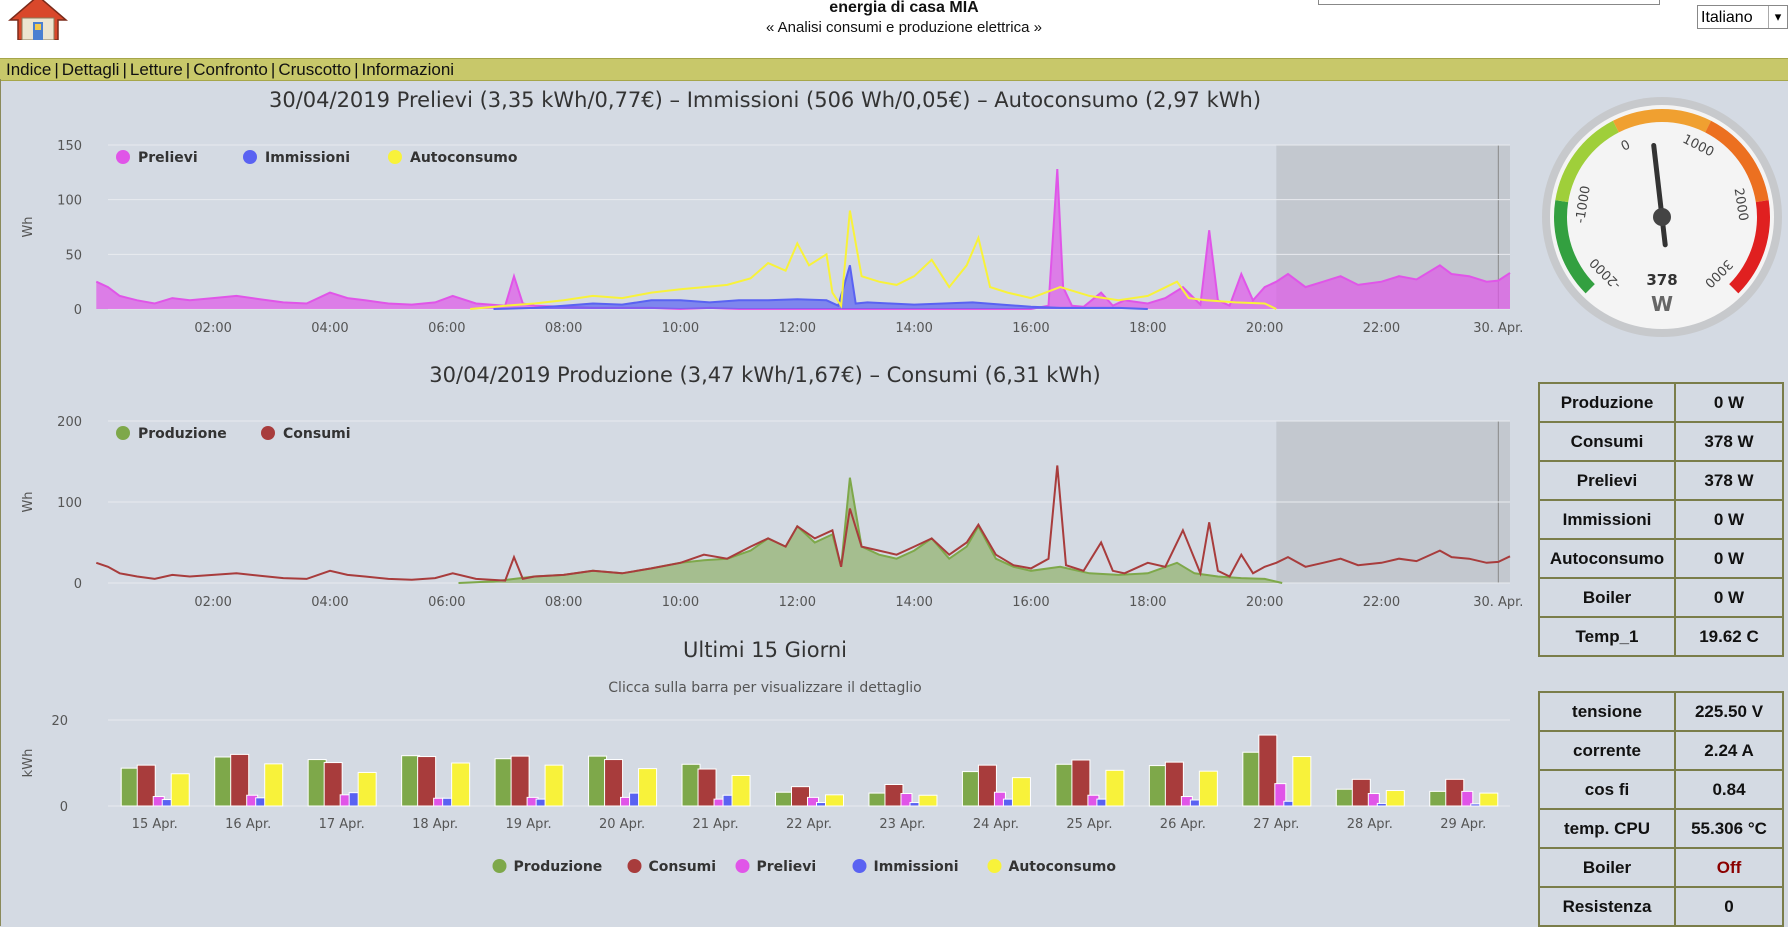 The image size is (1788, 927). I want to click on x-tick-label: 20:00, so click(1264, 328).